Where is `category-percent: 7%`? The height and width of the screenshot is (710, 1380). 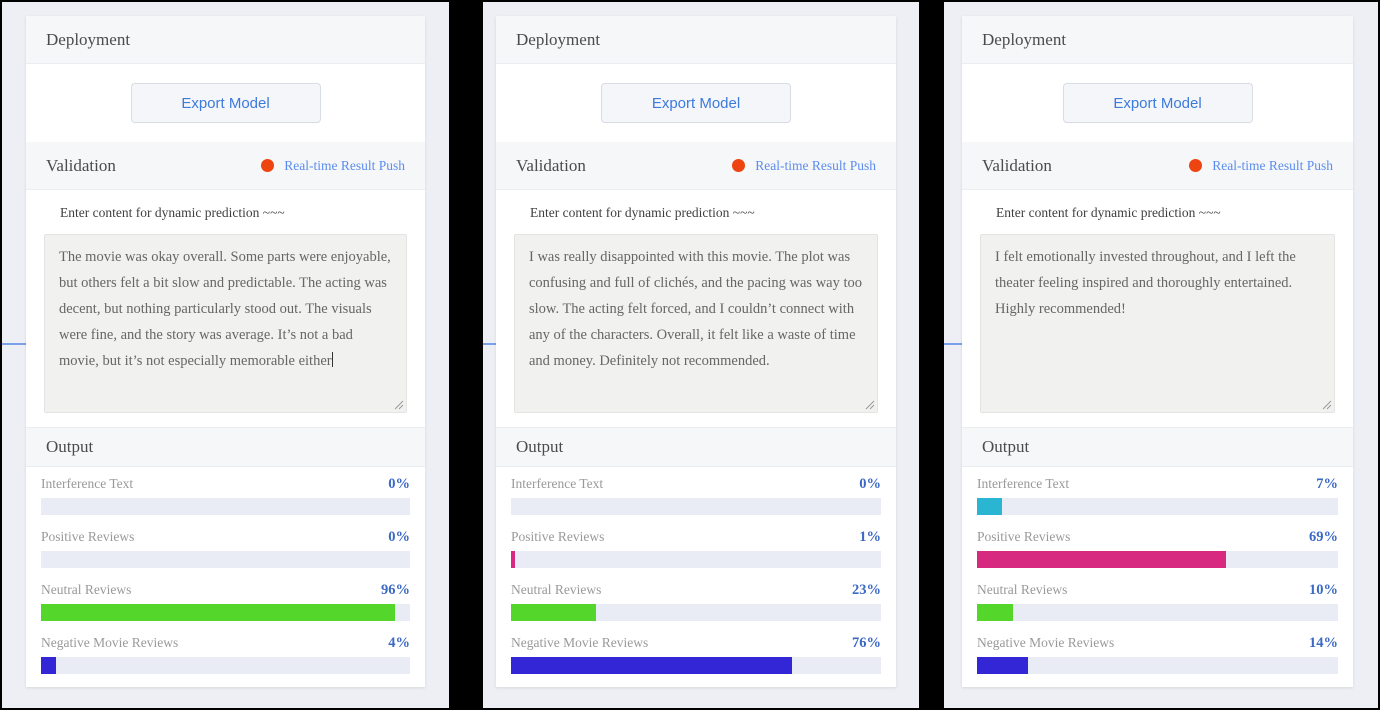 category-percent: 7% is located at coordinates (1327, 483).